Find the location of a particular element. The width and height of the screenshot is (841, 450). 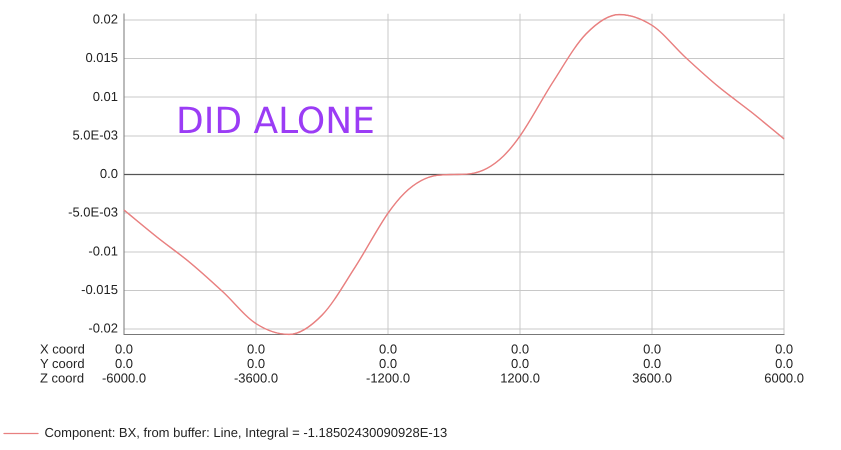

x-tick-label: 6000.0 is located at coordinates (784, 378).